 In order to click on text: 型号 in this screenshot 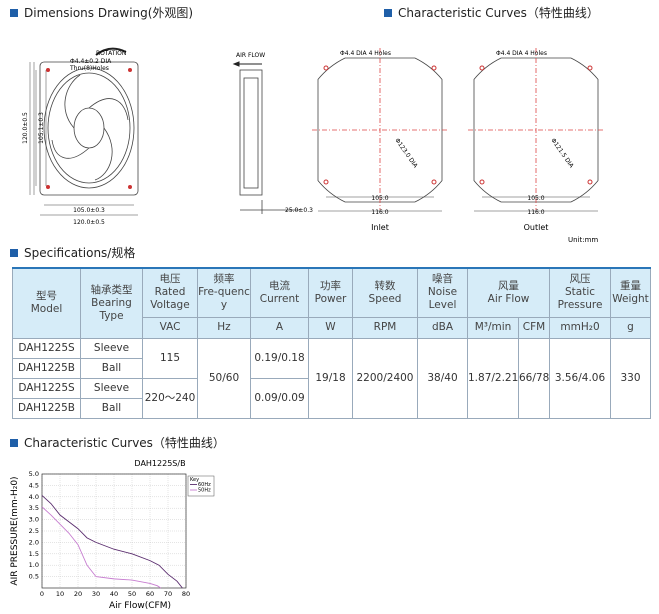, I will do `click(46, 296)`.